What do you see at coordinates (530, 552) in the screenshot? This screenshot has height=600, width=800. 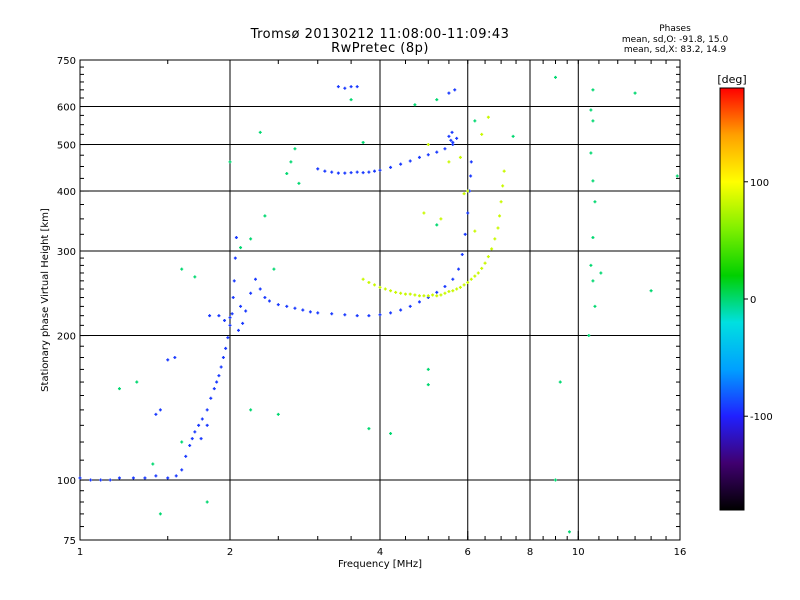 I see `x-tick-label: 8` at bounding box center [530, 552].